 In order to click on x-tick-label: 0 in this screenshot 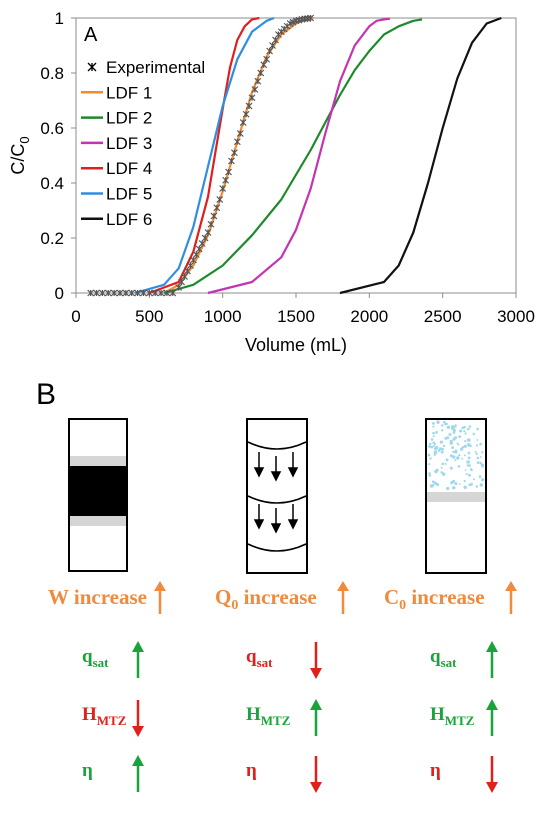, I will do `click(75, 316)`.